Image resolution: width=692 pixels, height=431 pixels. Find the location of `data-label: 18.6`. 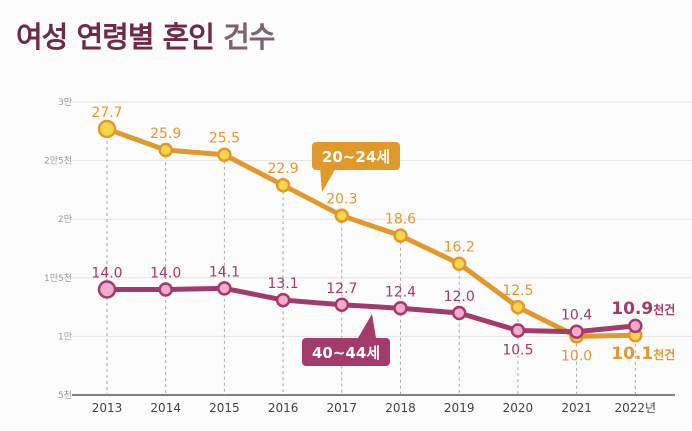

data-label: 18.6 is located at coordinates (400, 220).